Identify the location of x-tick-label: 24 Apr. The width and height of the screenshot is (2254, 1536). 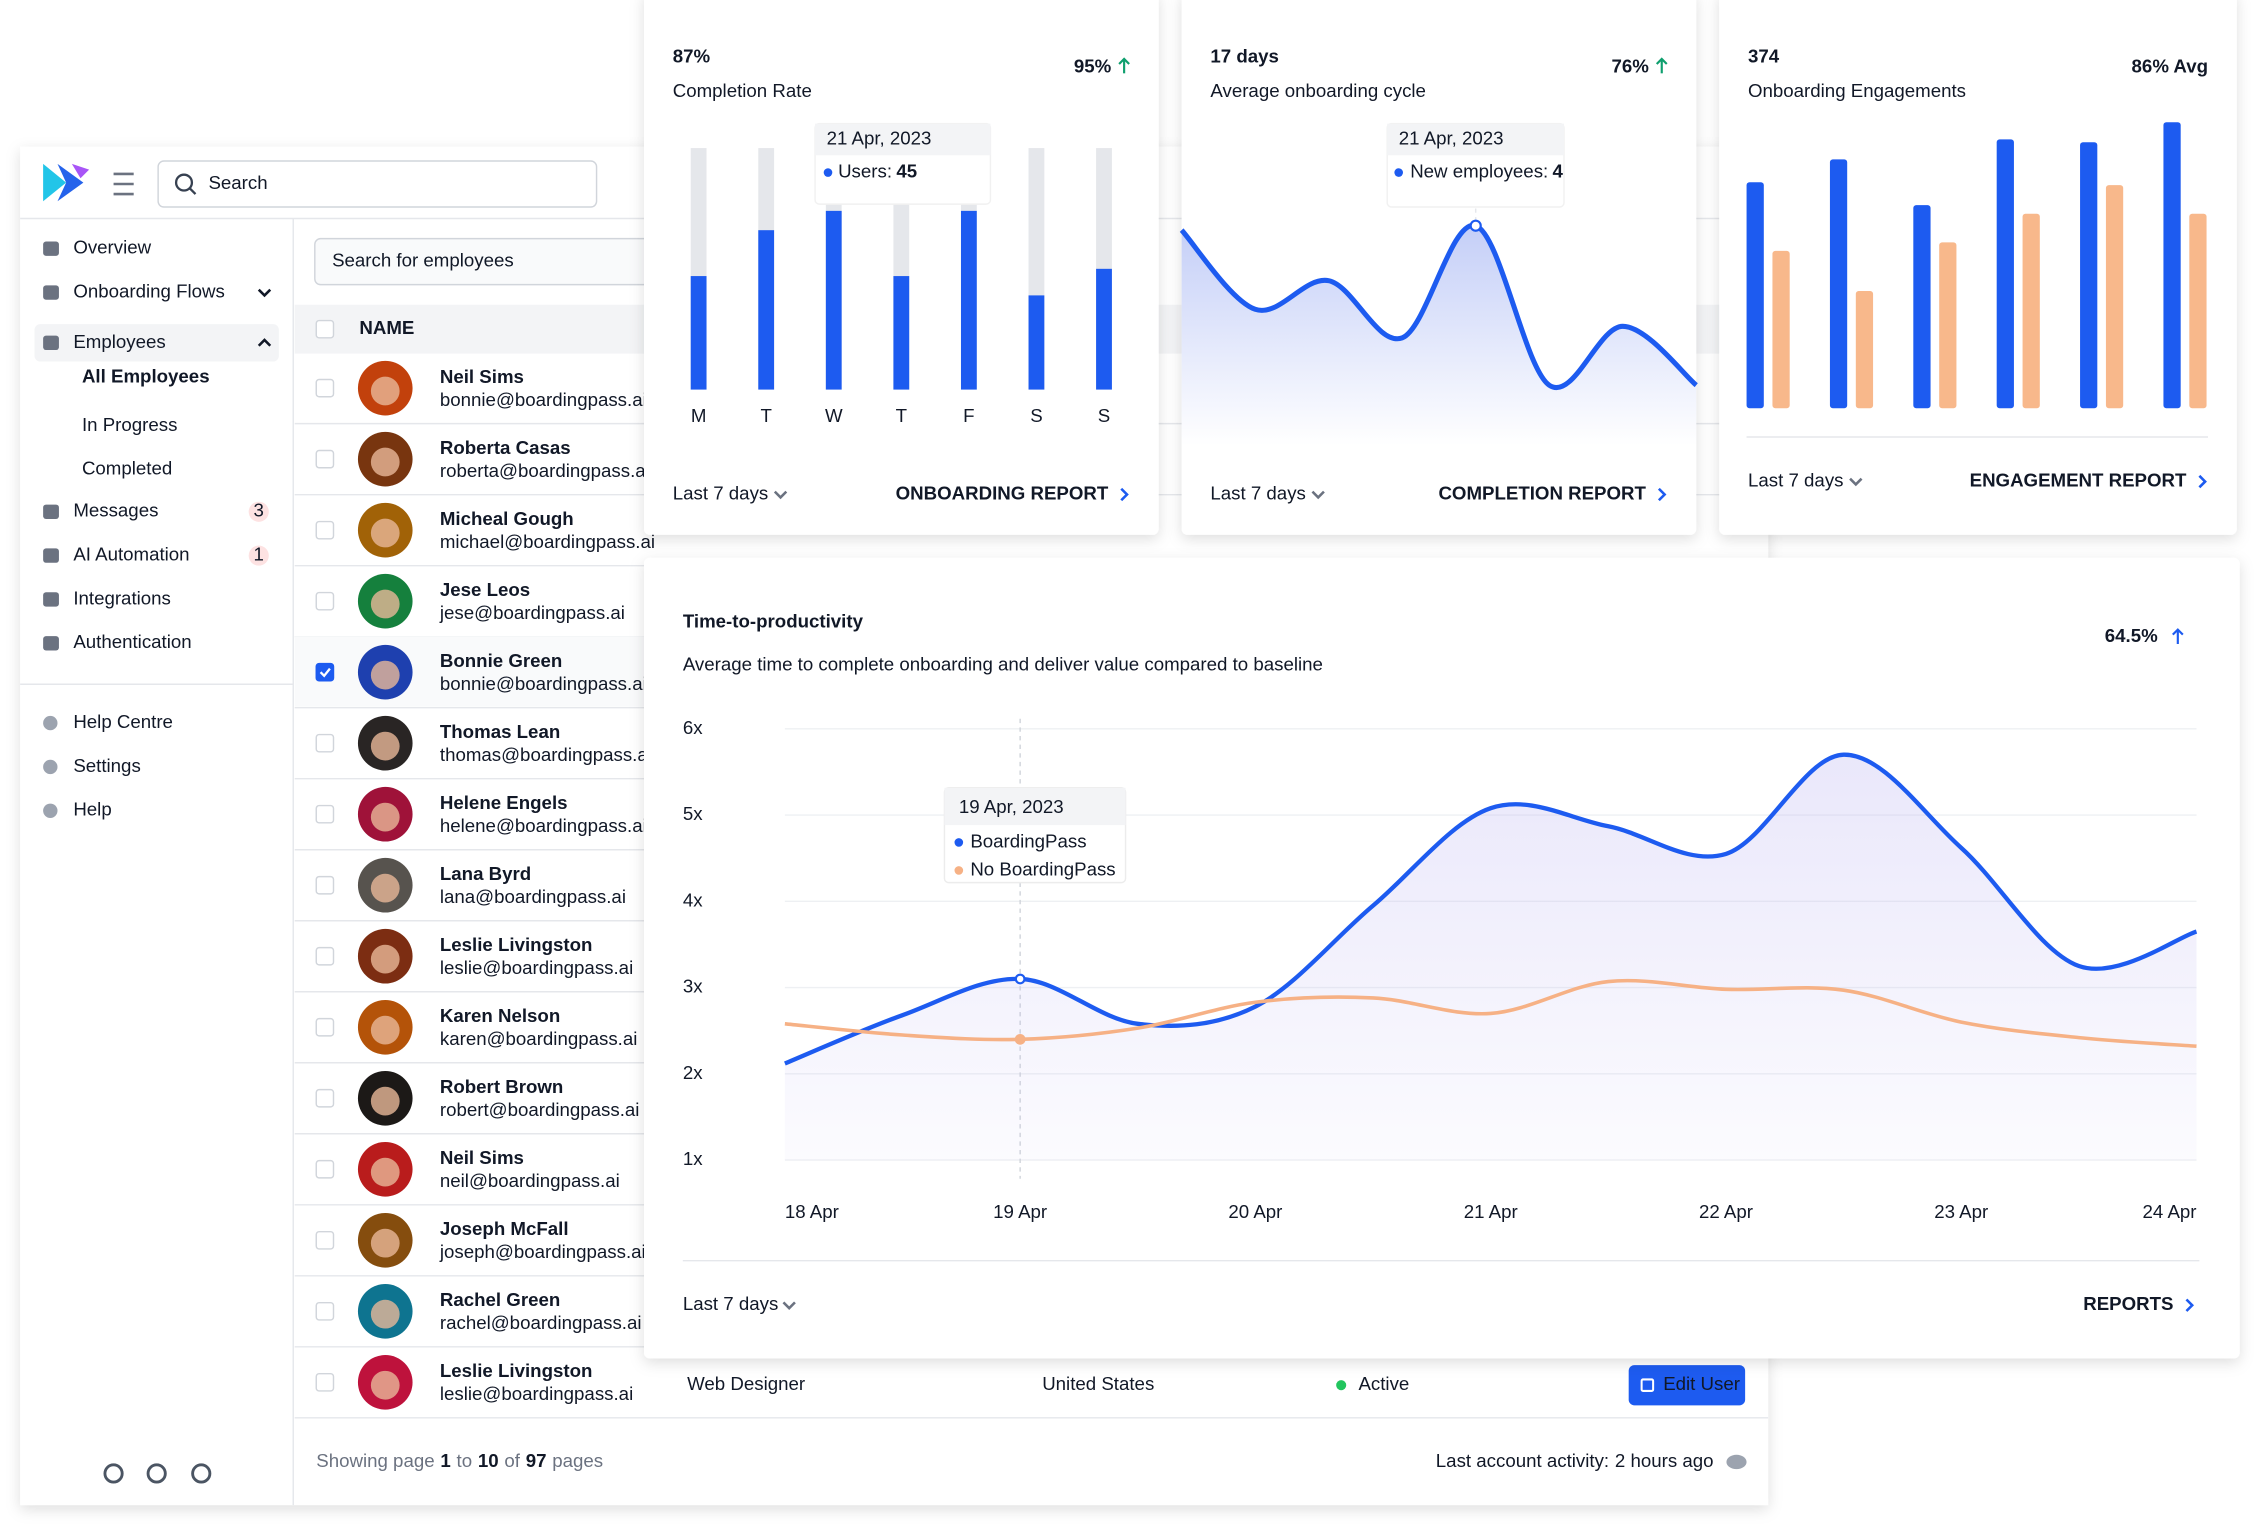
(2170, 1211).